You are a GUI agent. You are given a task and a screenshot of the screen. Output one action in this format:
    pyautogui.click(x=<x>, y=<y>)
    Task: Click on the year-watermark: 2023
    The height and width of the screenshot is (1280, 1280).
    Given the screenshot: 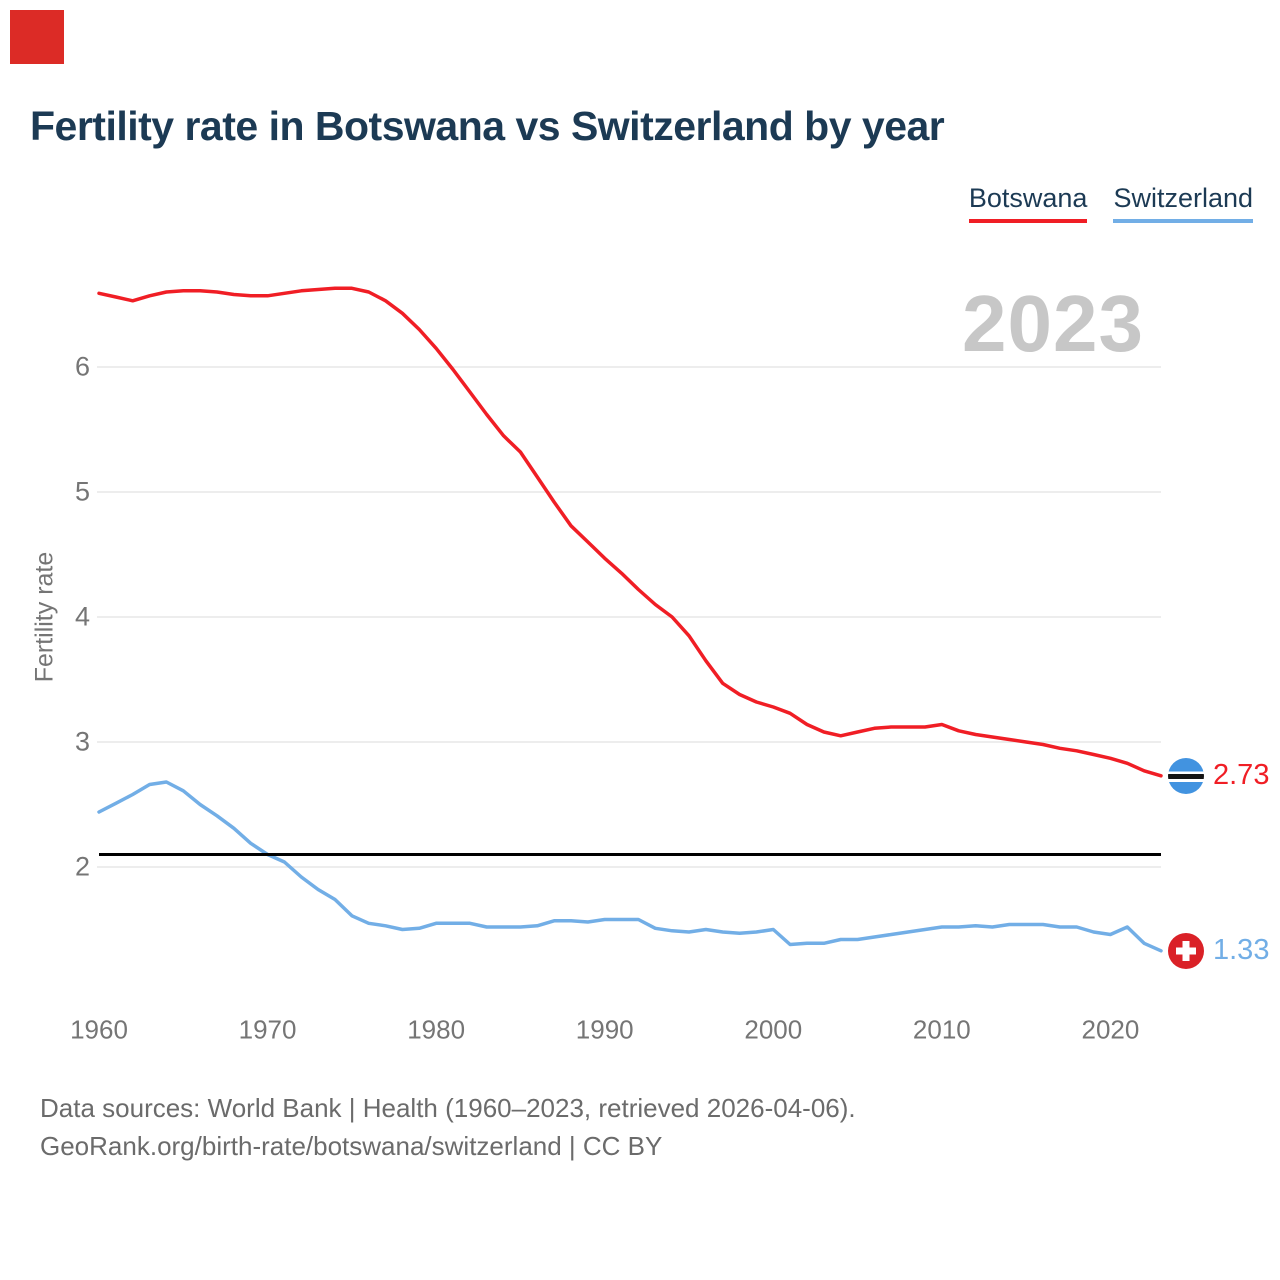 What is the action you would take?
    pyautogui.click(x=1053, y=323)
    